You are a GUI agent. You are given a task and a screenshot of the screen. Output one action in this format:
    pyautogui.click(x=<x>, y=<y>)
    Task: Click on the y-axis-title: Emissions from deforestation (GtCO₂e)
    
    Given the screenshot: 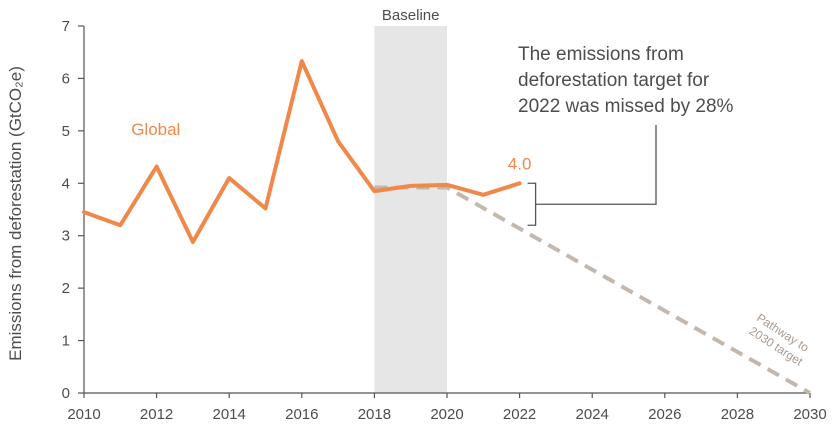 What is the action you would take?
    pyautogui.click(x=15, y=213)
    